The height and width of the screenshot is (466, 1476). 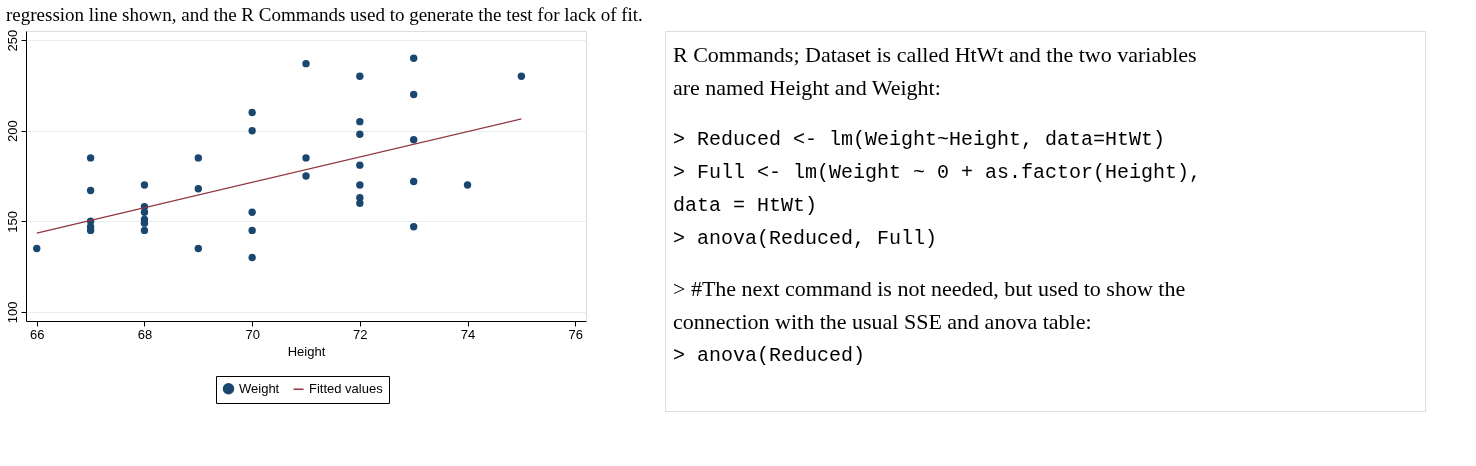 I want to click on y-tick-label: 150, so click(x=12, y=221).